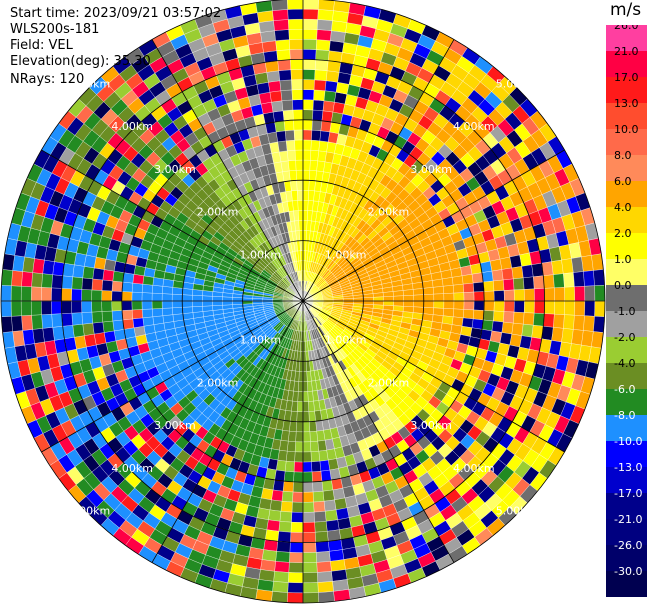 This screenshot has height=607, width=647. I want to click on colorbar-tick-label: 10.0, so click(626, 129).